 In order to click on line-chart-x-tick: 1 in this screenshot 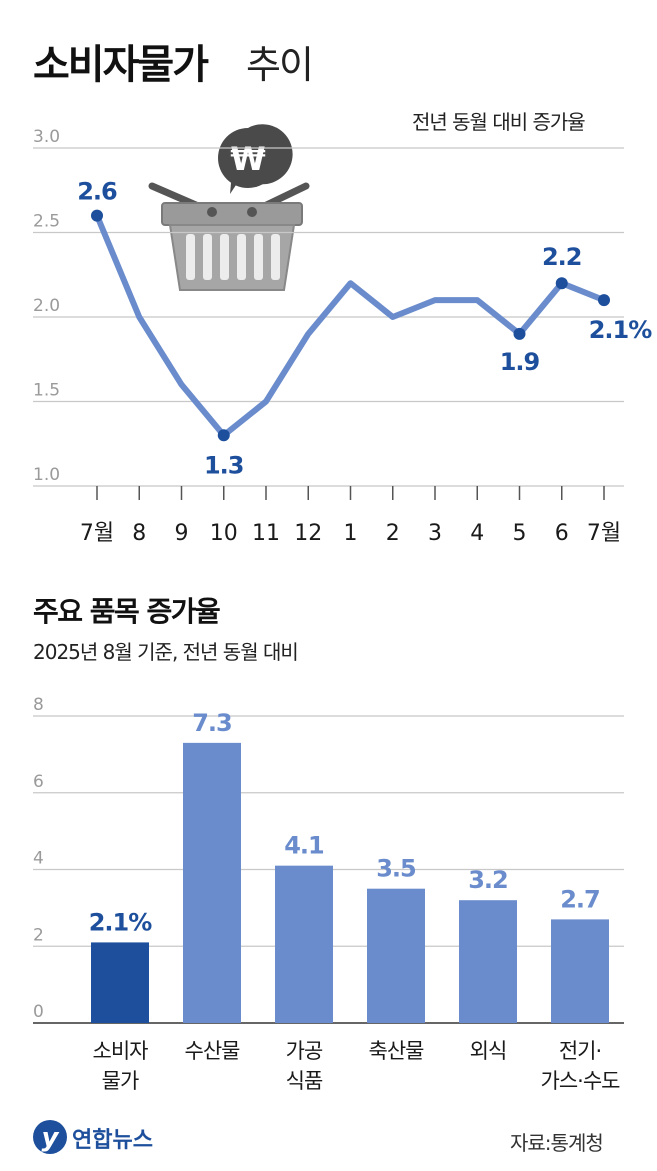, I will do `click(351, 533)`.